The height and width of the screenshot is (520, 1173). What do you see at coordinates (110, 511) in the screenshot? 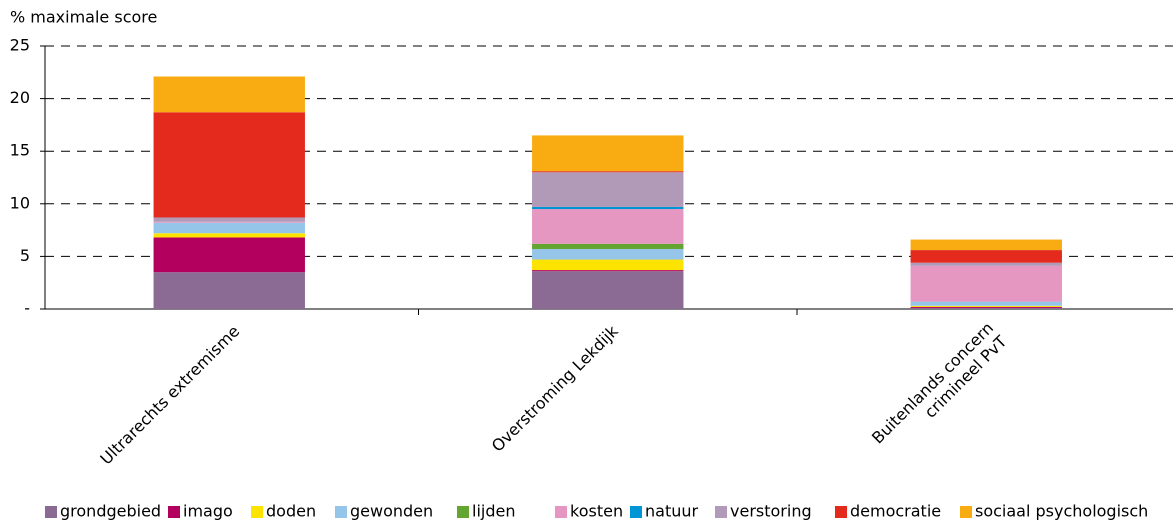
I see `legend-label: grondgebied` at bounding box center [110, 511].